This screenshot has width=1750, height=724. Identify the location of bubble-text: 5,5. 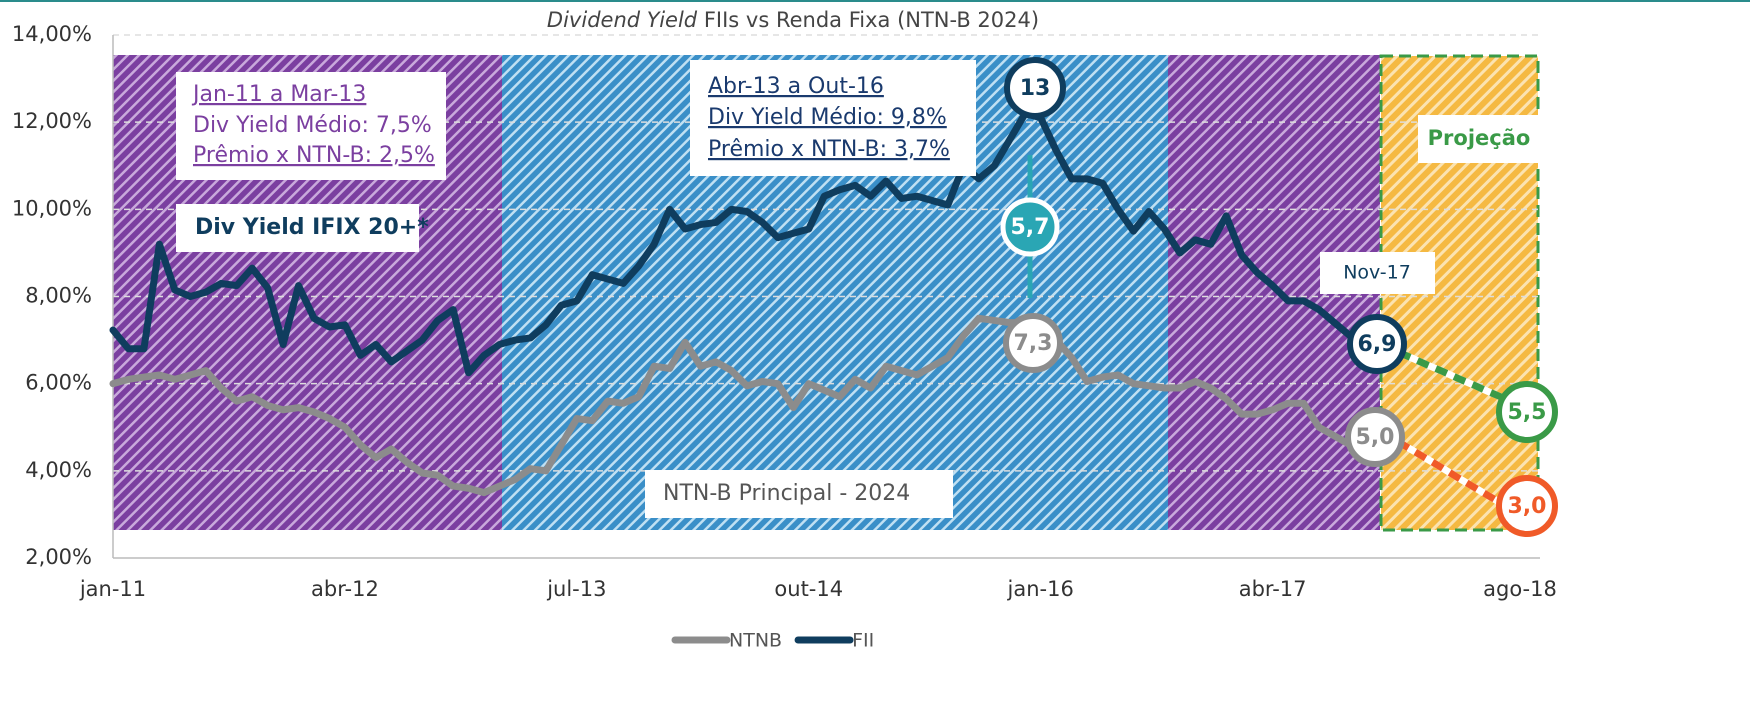
(1527, 412).